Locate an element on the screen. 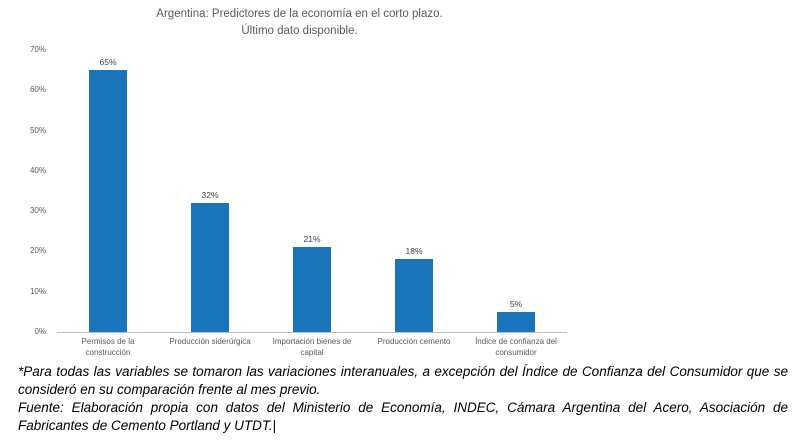 The height and width of the screenshot is (441, 800). bar-data-label: 32% is located at coordinates (210, 195).